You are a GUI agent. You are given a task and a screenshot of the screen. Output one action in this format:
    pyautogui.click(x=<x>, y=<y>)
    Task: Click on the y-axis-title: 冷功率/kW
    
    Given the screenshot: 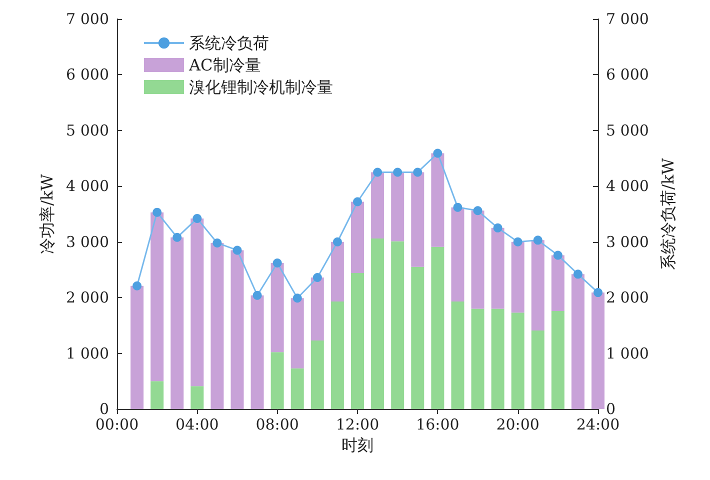 What is the action you would take?
    pyautogui.click(x=47, y=214)
    